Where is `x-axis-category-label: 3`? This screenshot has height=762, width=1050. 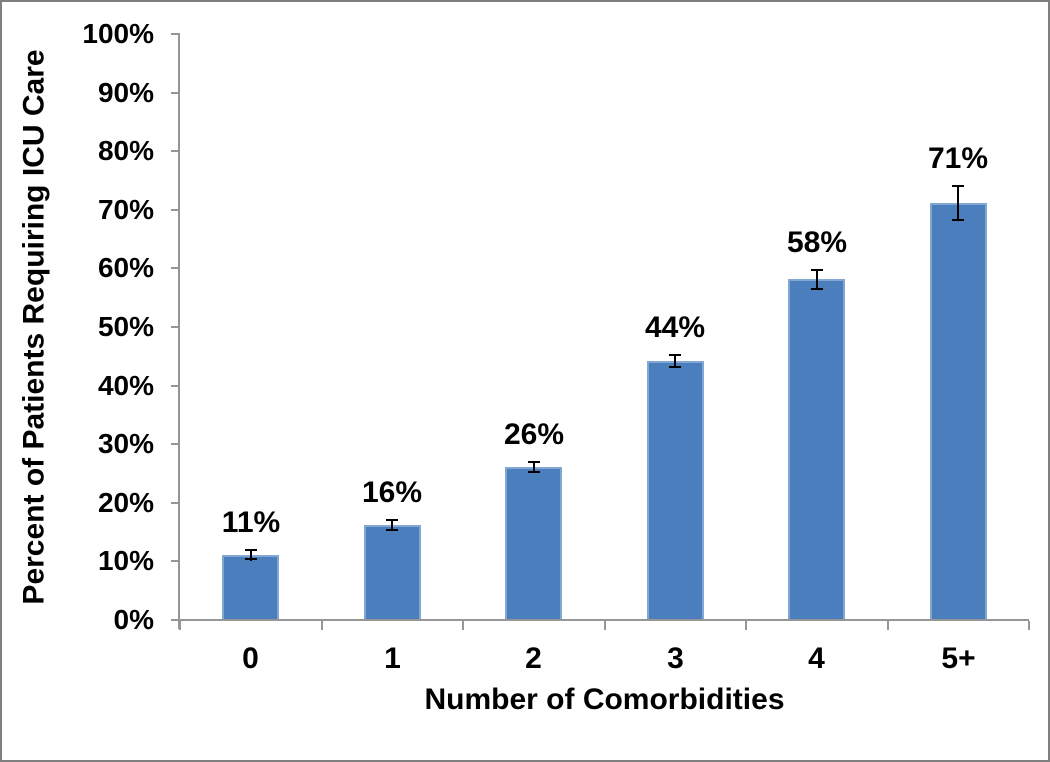 x-axis-category-label: 3 is located at coordinates (675, 658).